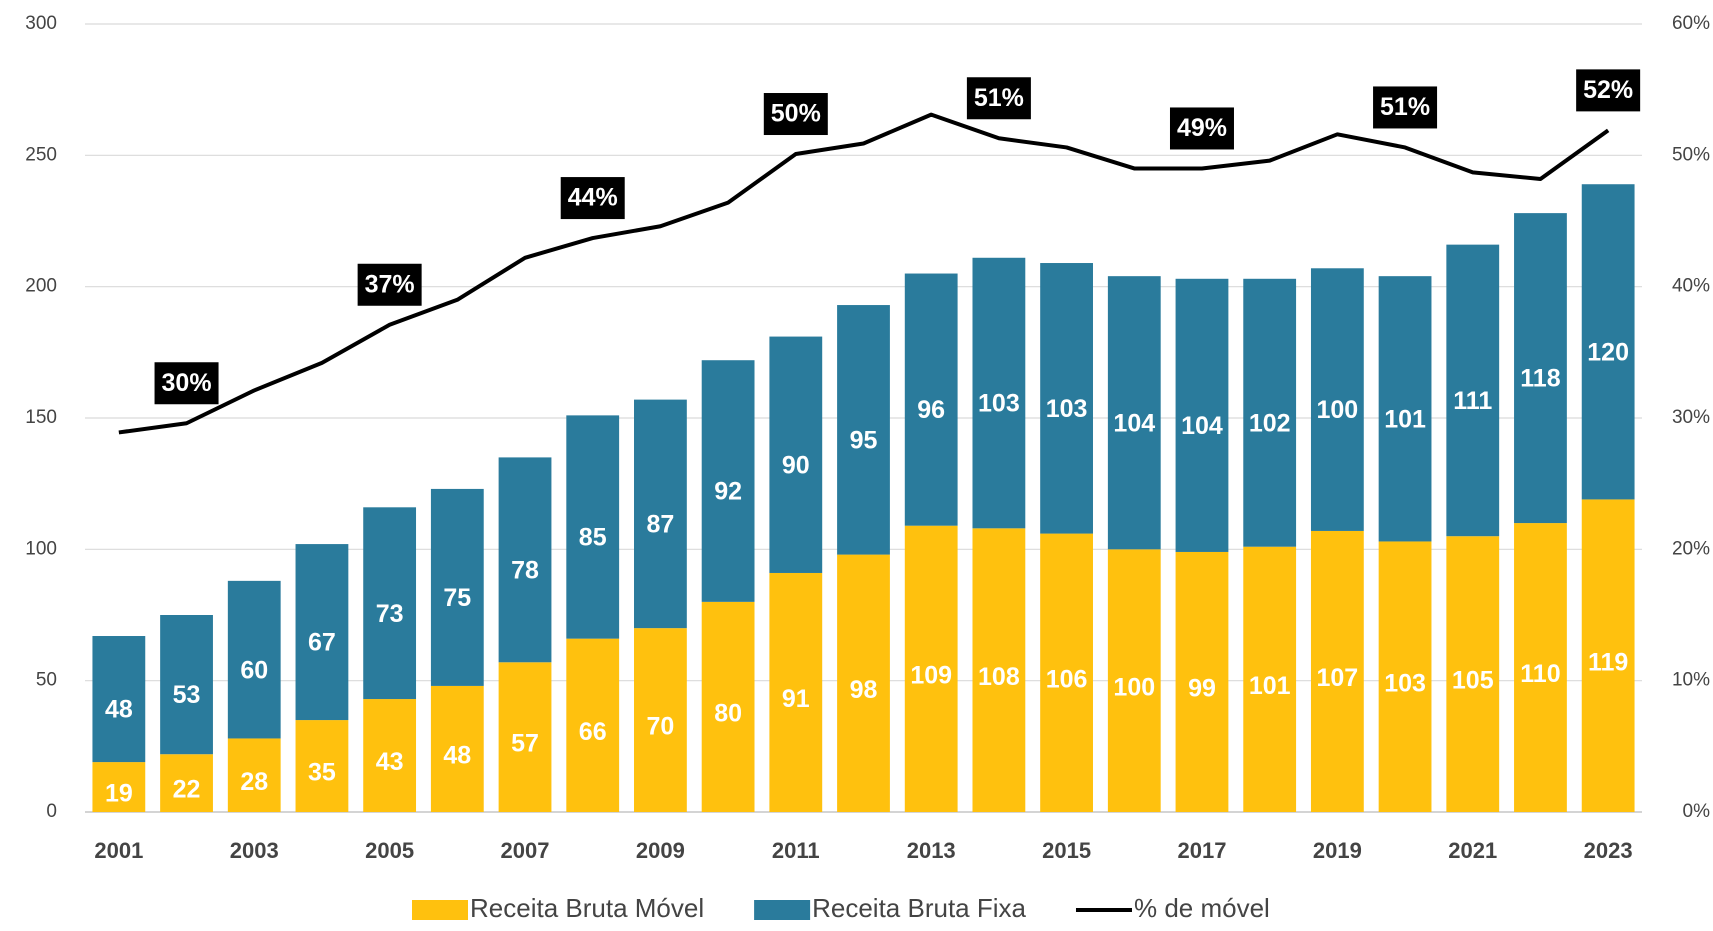 The image size is (1713, 931). I want to click on x-tick-label: 2001, so click(118, 850).